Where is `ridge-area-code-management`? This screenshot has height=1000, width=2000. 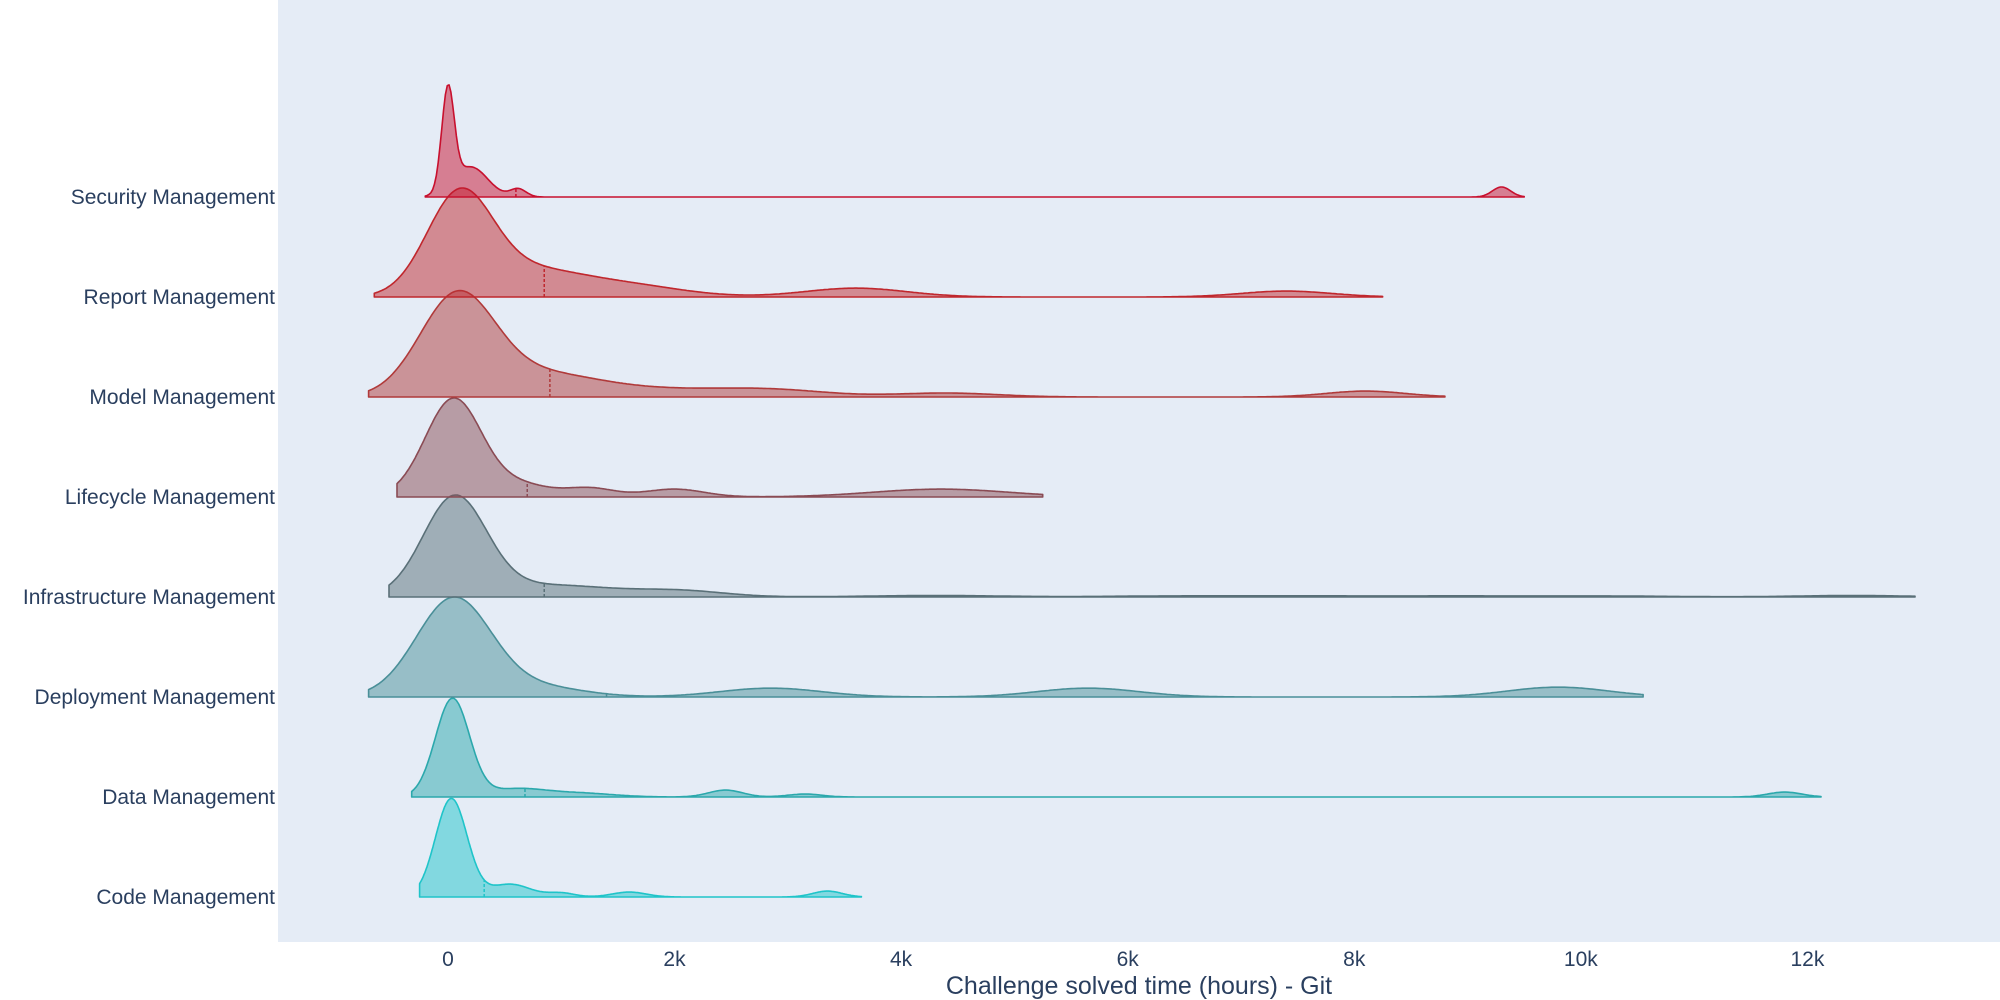
ridge-area-code-management is located at coordinates (640, 847).